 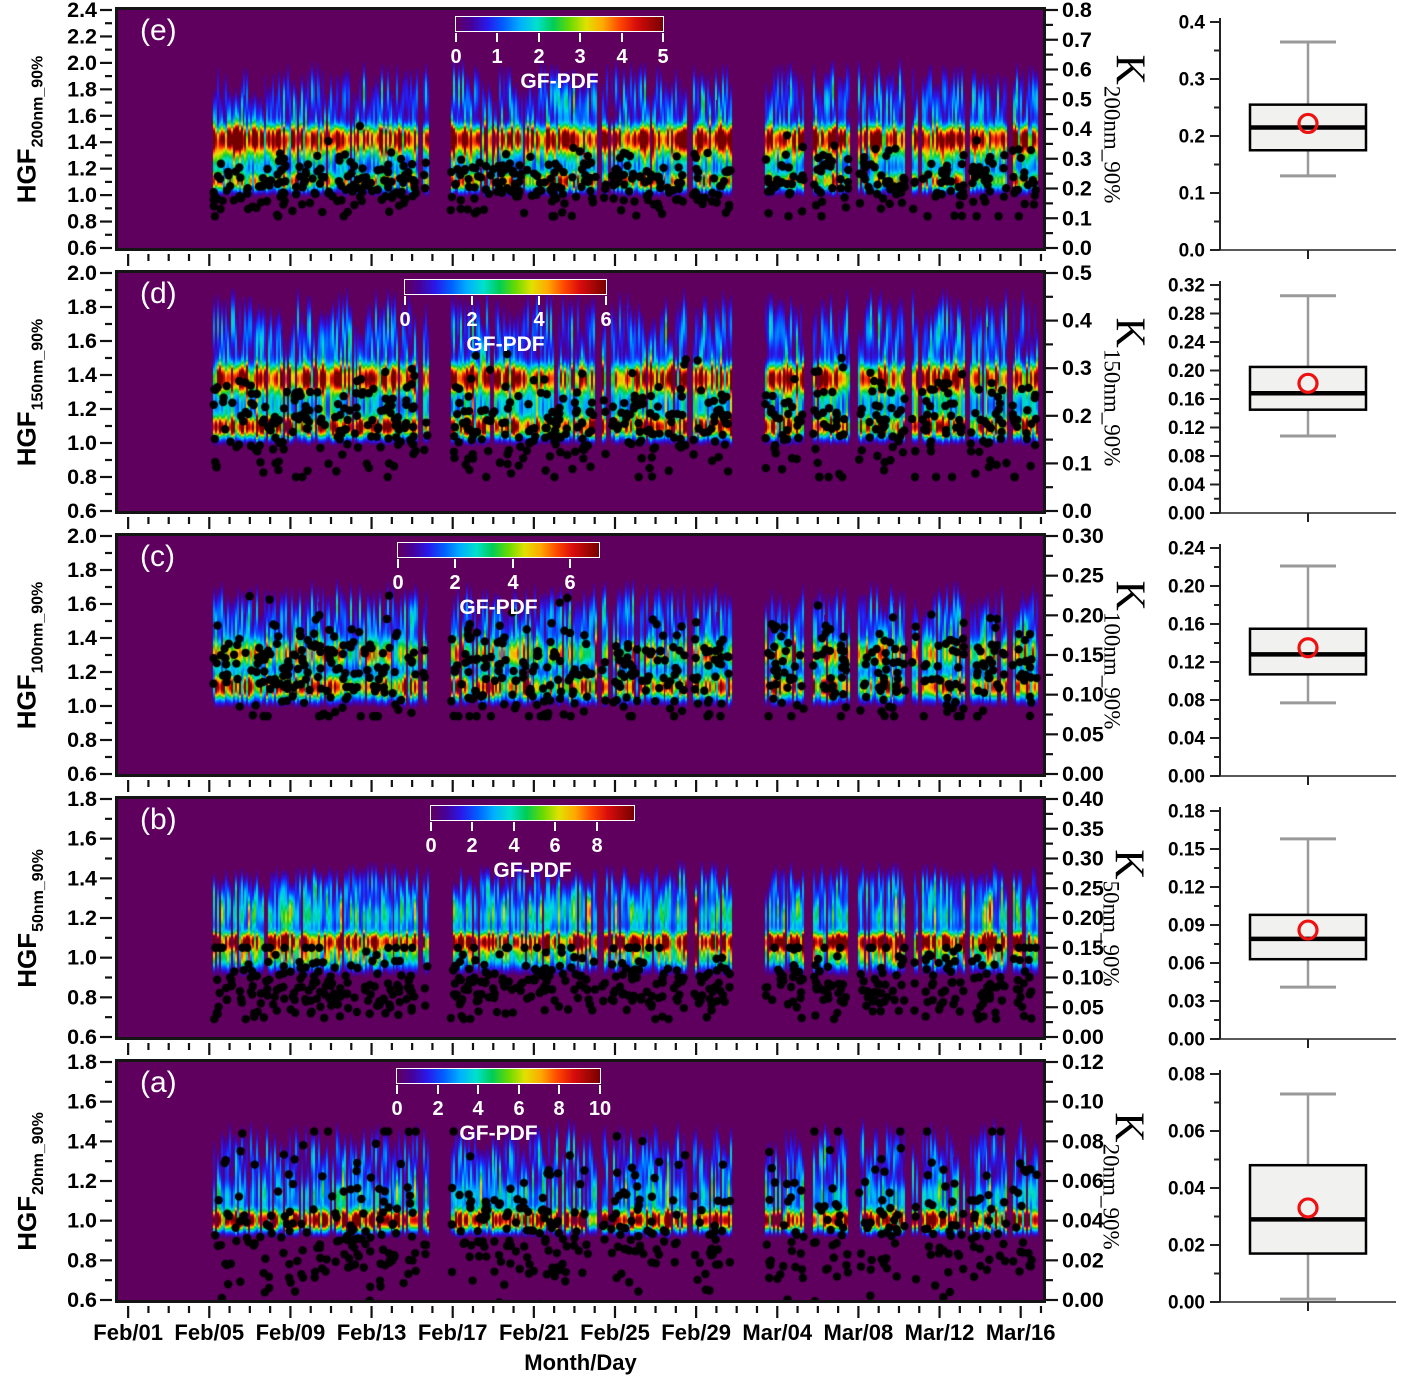 I want to click on x-axis-tick-label: Feb/29, so click(x=696, y=1332).